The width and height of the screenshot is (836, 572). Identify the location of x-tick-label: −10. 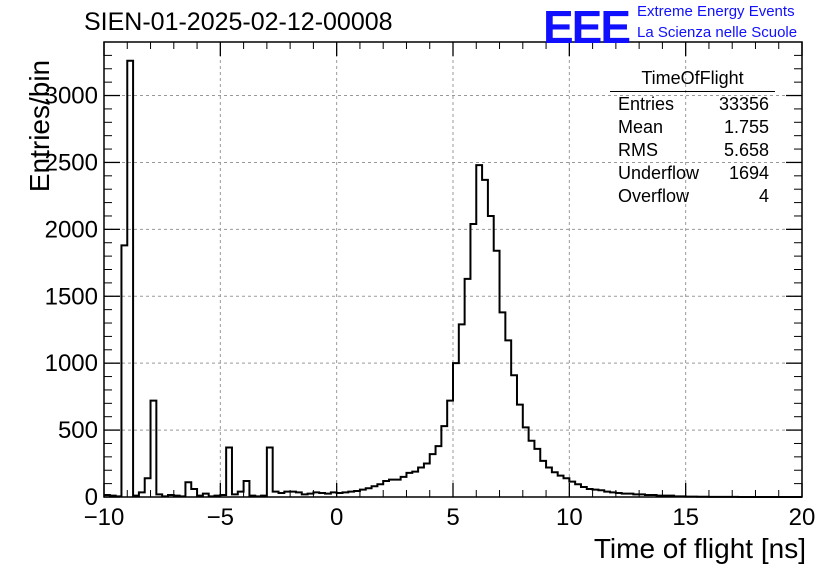
(104, 517).